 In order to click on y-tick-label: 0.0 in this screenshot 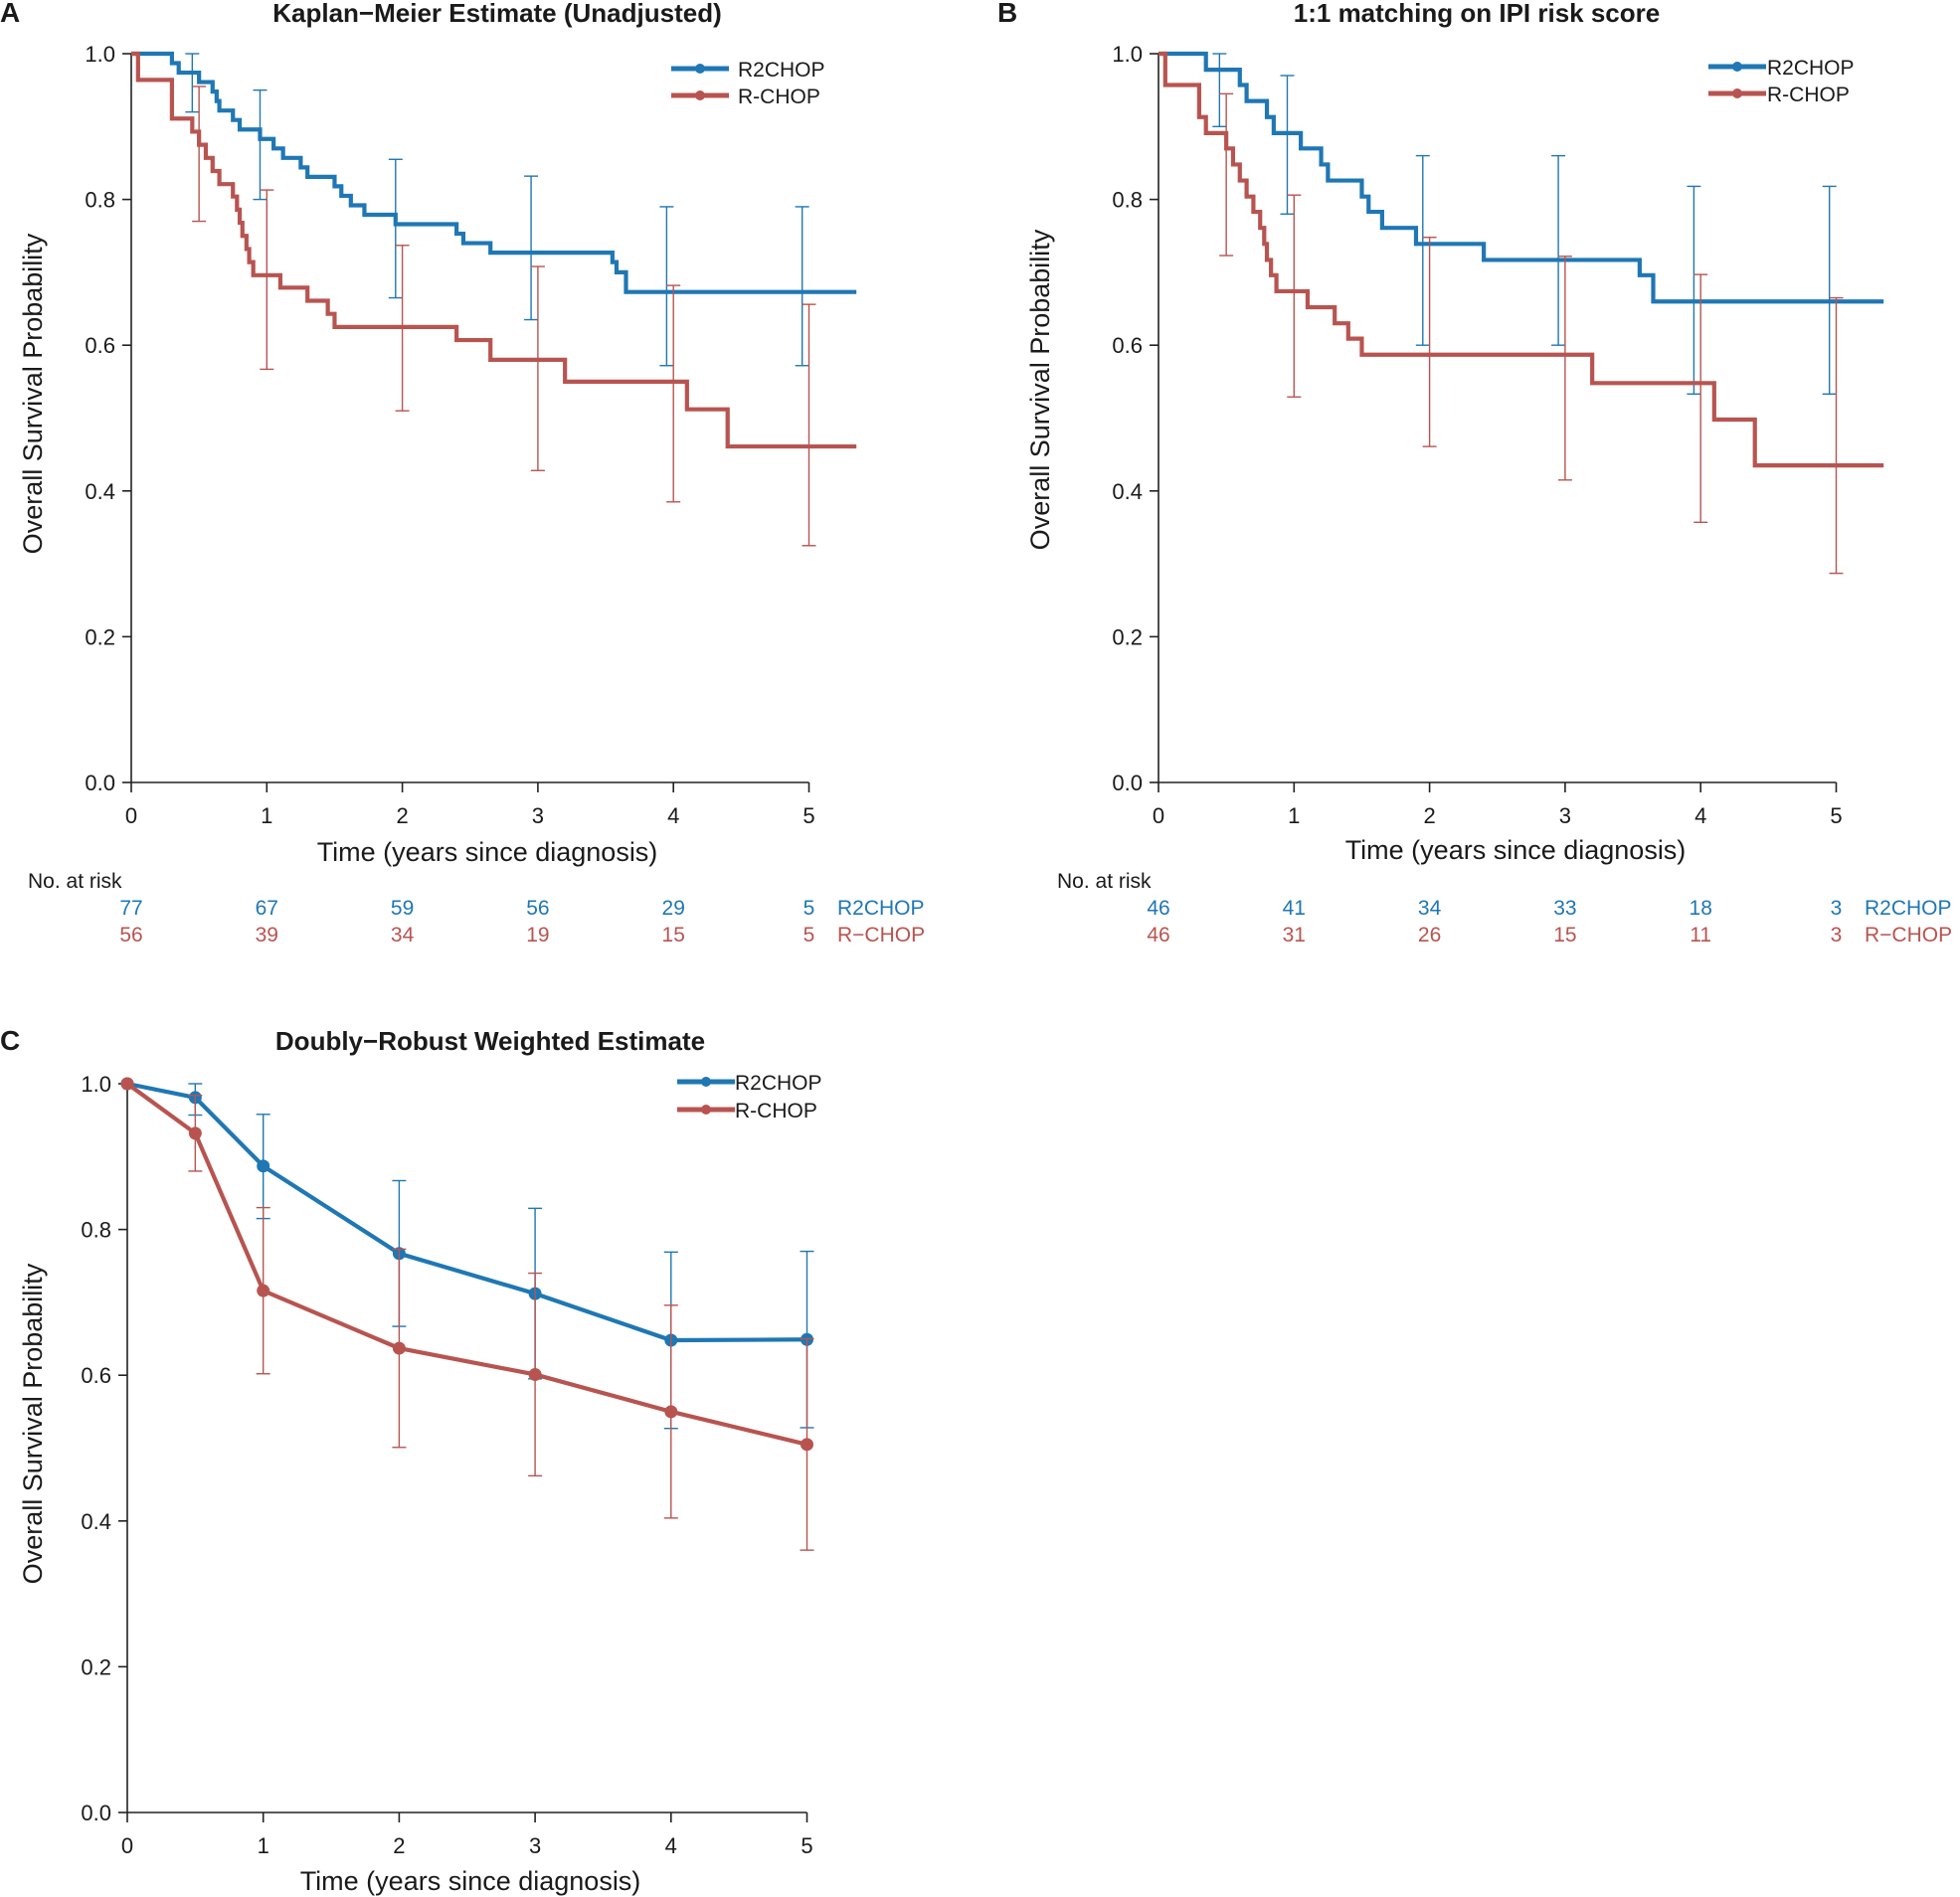, I will do `click(1127, 783)`.